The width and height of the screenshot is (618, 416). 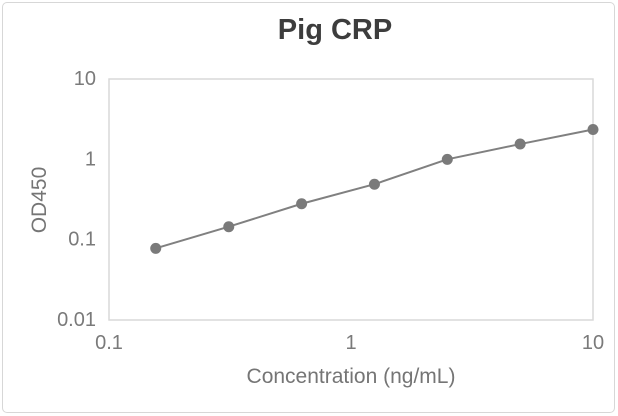 What do you see at coordinates (109, 343) in the screenshot?
I see `x-tick-label: 0.1` at bounding box center [109, 343].